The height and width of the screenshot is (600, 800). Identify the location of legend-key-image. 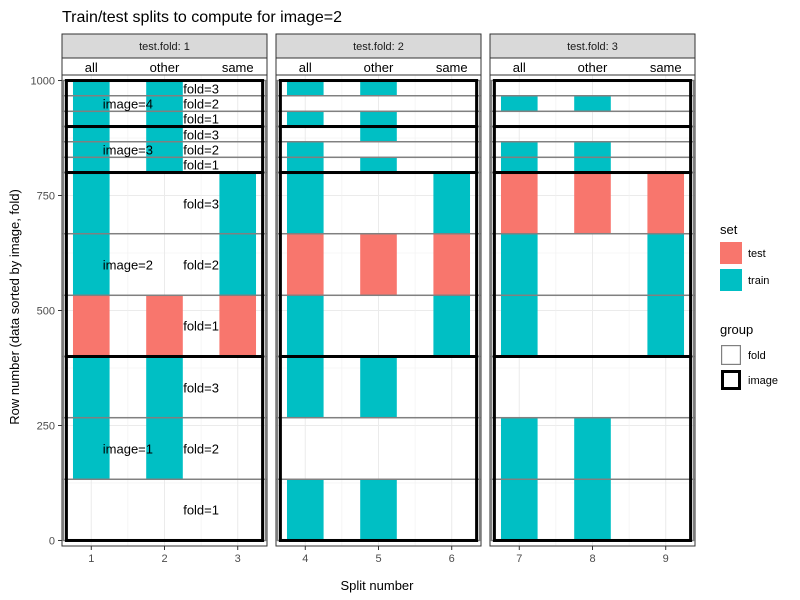
(731, 380).